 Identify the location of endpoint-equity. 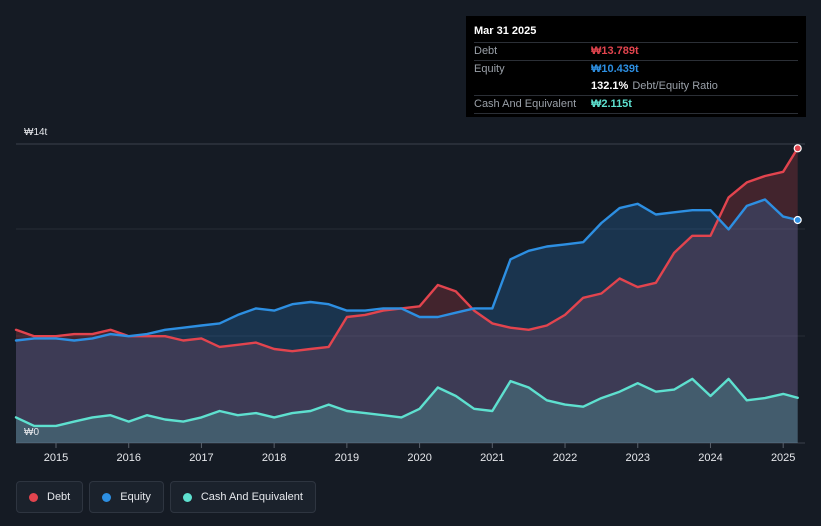
(797, 220).